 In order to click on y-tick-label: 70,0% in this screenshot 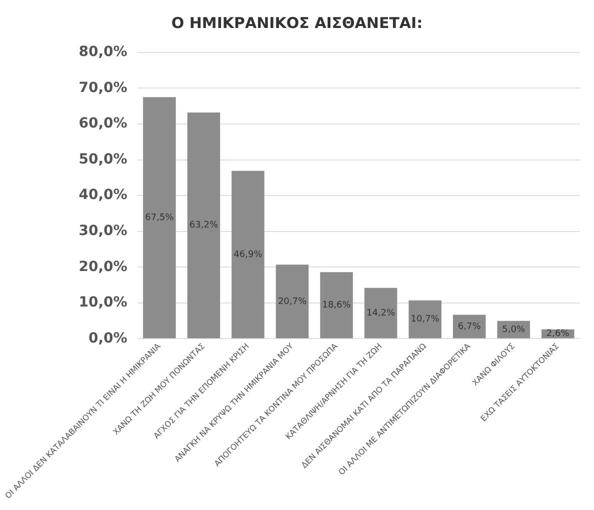, I will do `click(103, 88)`.